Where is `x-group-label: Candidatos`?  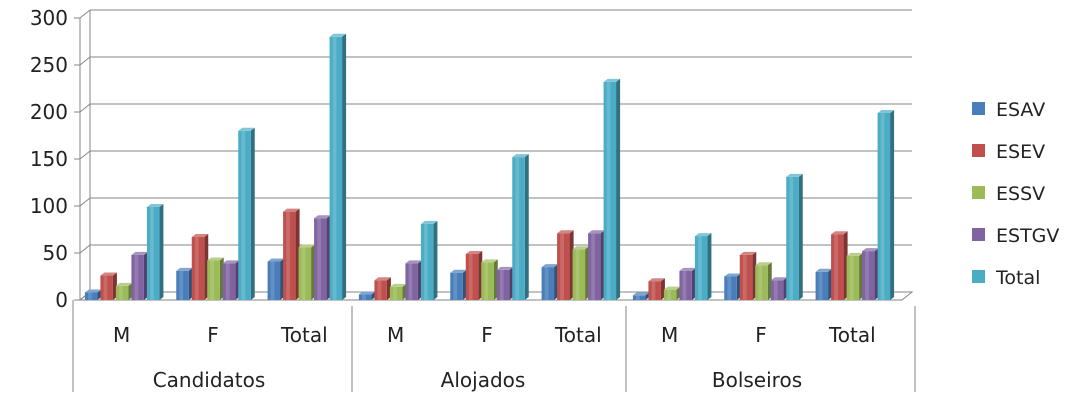 x-group-label: Candidatos is located at coordinates (209, 380).